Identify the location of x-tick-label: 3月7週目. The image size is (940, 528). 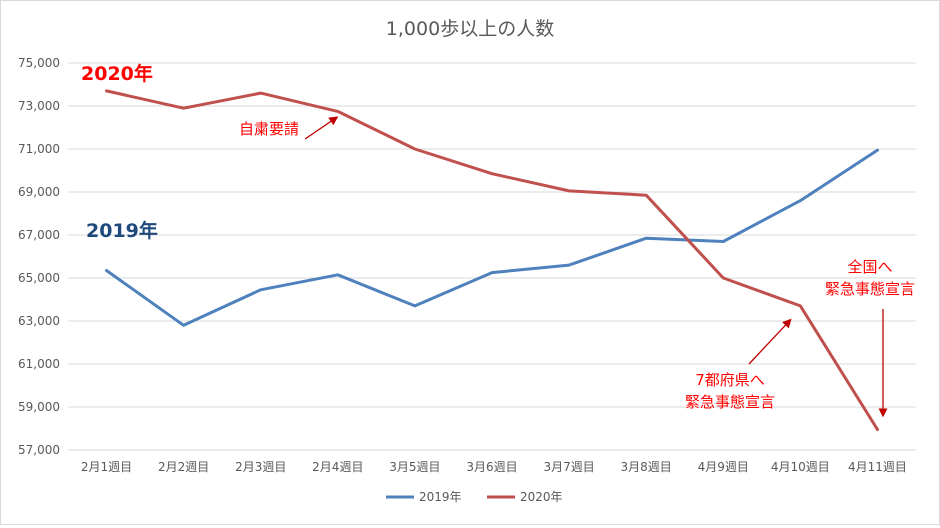
(568, 467).